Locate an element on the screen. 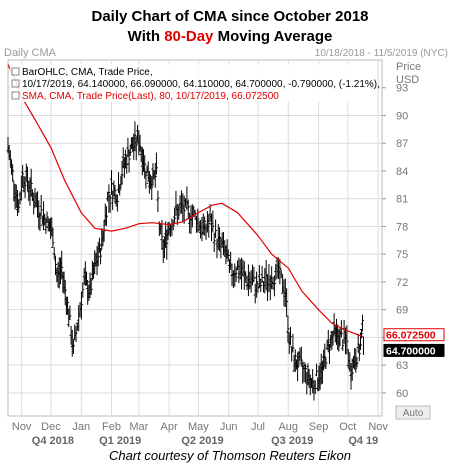  y-tick-label: 81 is located at coordinates (402, 200).